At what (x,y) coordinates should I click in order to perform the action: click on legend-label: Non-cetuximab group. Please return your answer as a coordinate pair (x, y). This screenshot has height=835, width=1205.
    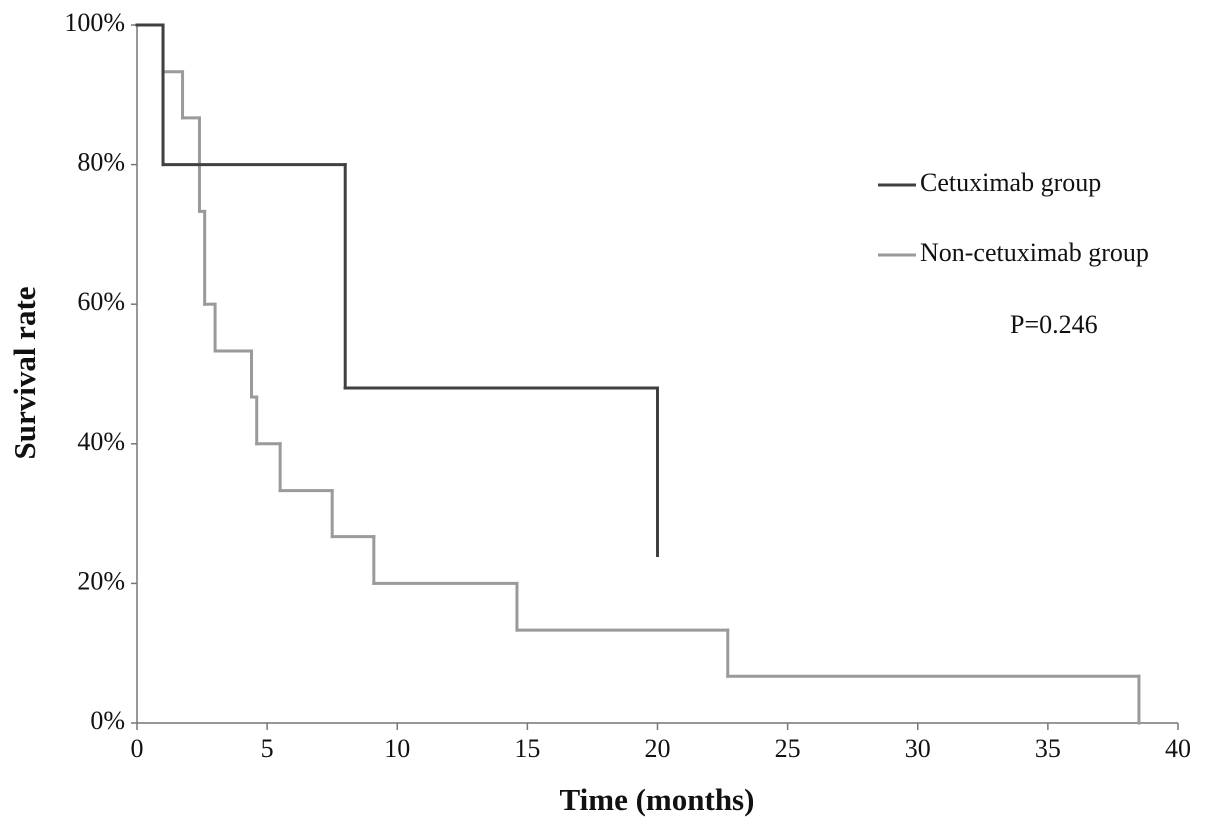
    Looking at the image, I should click on (1034, 252).